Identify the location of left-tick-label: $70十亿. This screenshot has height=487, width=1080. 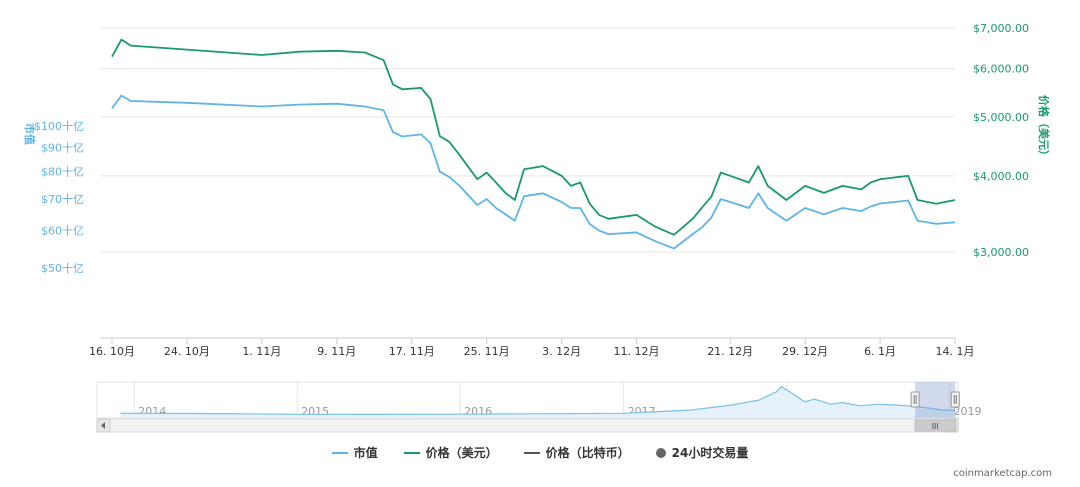
(62, 199).